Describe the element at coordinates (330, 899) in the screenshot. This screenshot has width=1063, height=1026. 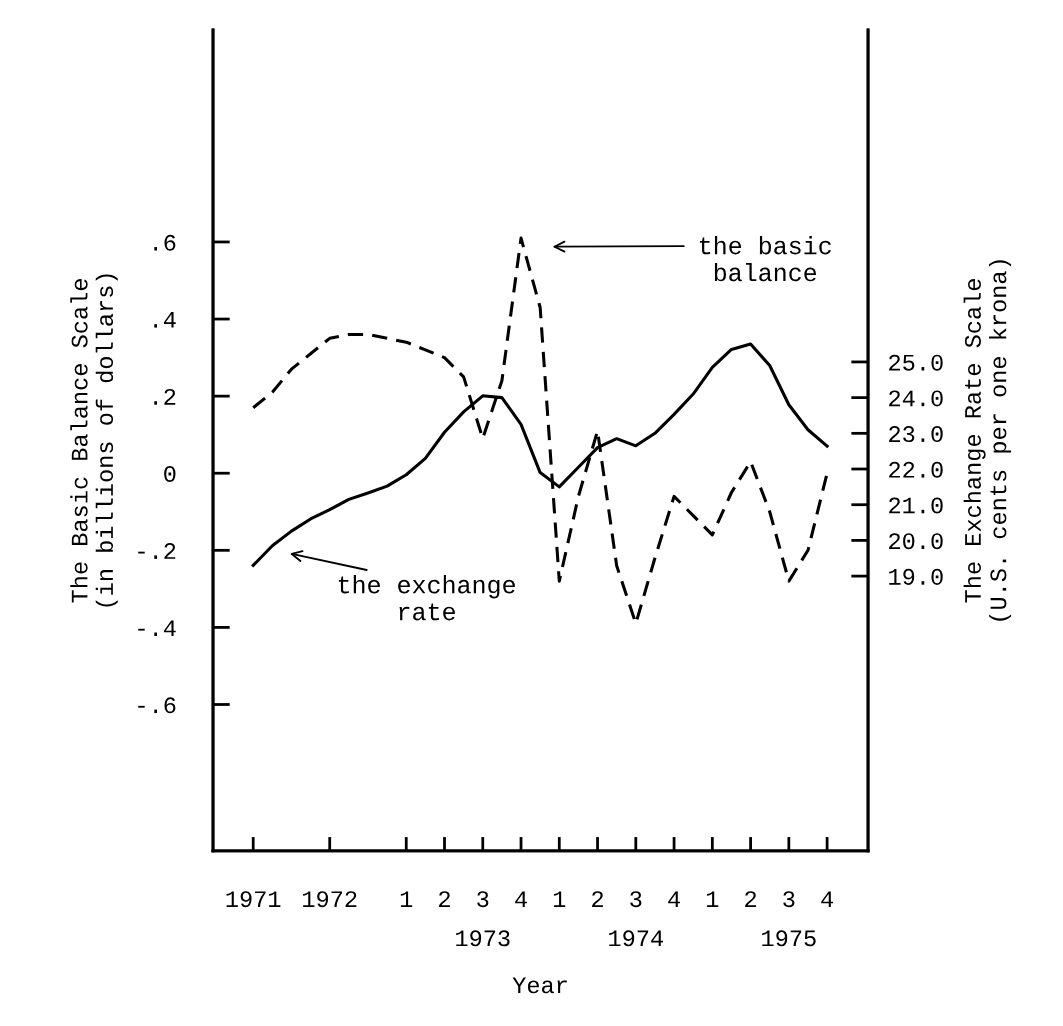
I see `x-tick-label: 1972` at that location.